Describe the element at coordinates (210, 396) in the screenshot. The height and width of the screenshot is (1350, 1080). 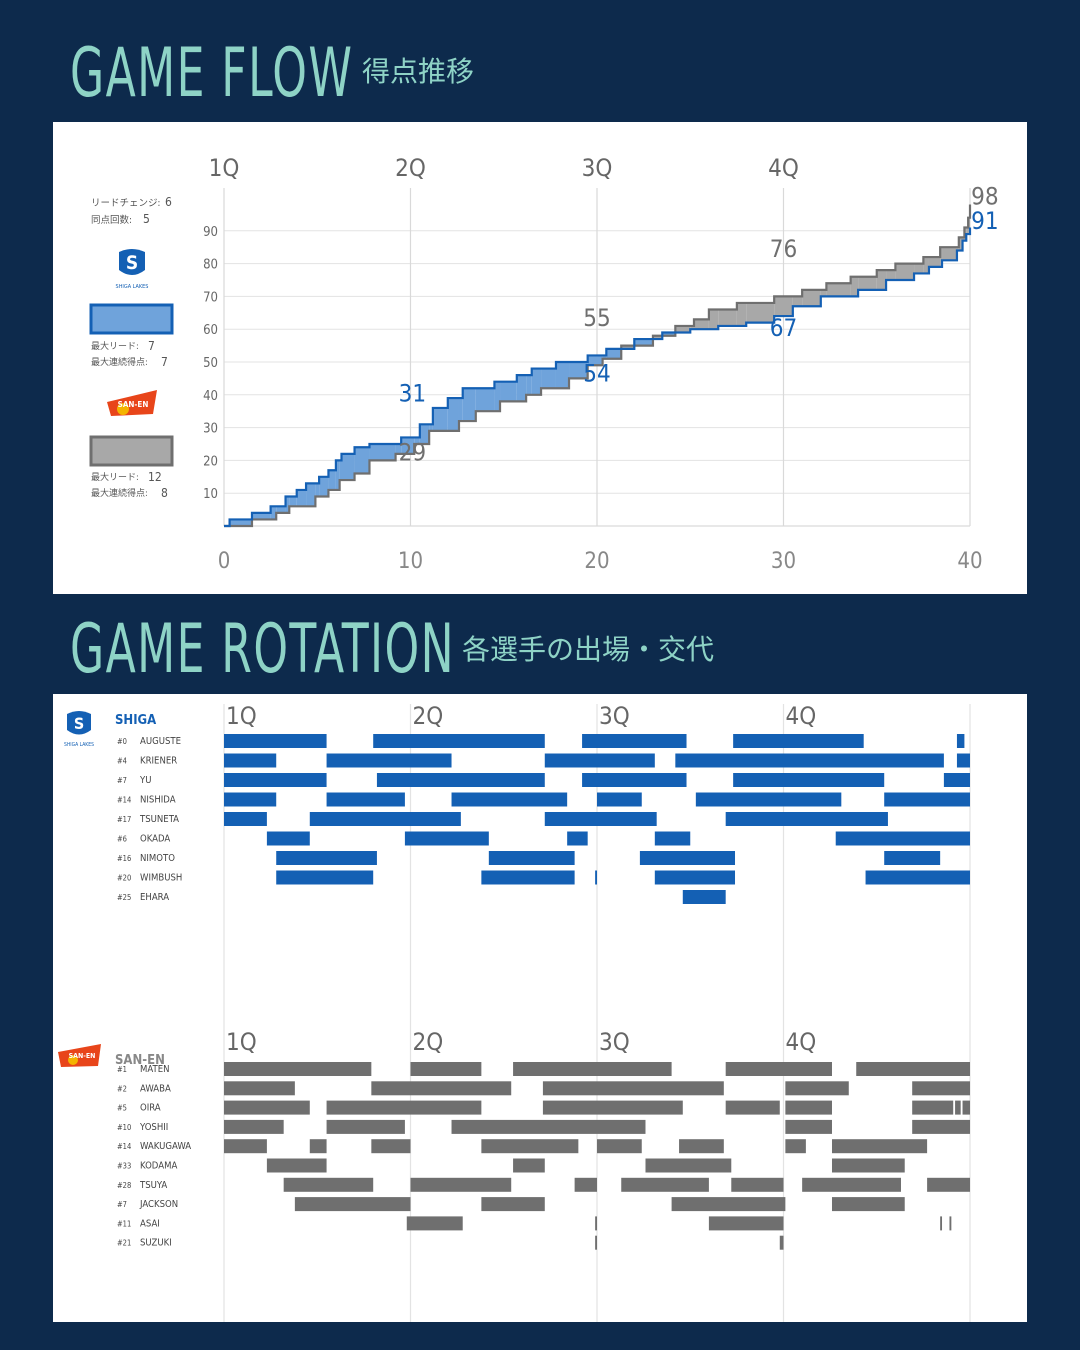
I see `y-tick-label: 40` at that location.